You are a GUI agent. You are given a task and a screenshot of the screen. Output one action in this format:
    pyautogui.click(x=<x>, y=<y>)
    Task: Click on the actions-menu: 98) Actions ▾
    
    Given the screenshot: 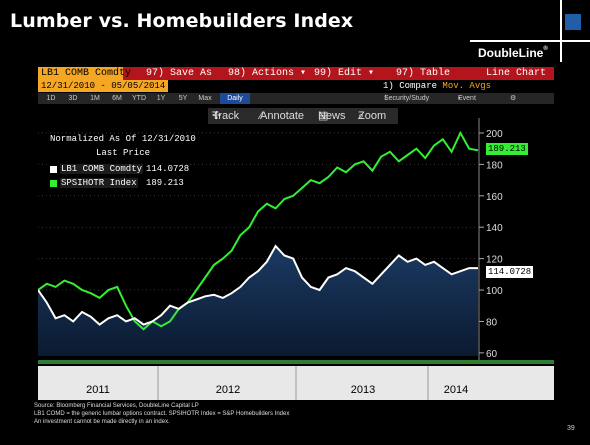 What is the action you would take?
    pyautogui.click(x=267, y=73)
    